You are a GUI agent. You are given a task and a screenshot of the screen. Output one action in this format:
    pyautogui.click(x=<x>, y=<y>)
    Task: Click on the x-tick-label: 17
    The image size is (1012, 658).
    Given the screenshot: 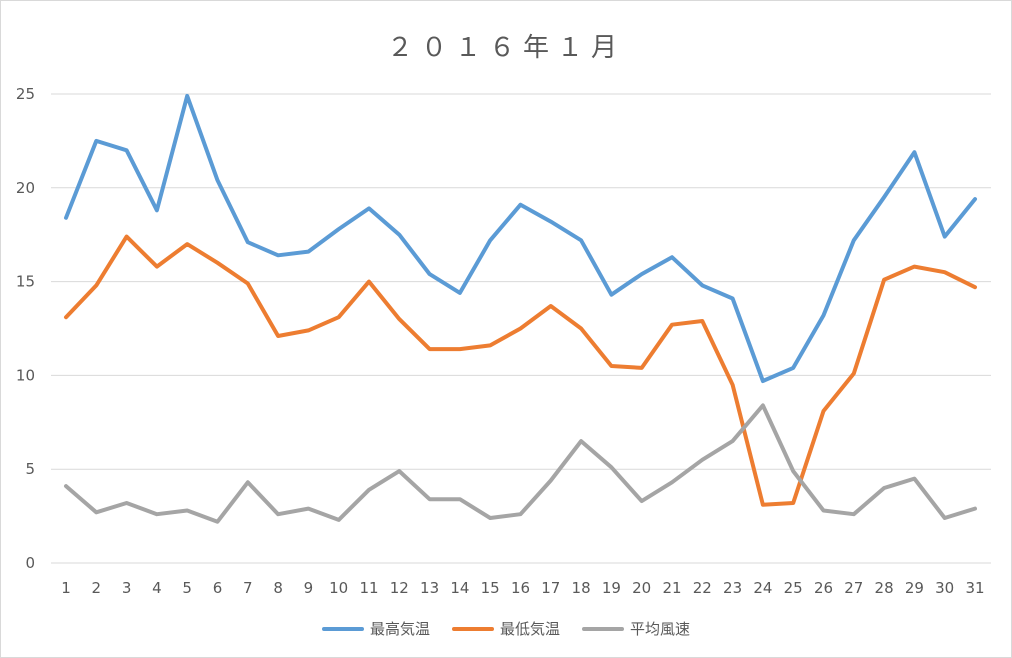 What is the action you would take?
    pyautogui.click(x=550, y=588)
    